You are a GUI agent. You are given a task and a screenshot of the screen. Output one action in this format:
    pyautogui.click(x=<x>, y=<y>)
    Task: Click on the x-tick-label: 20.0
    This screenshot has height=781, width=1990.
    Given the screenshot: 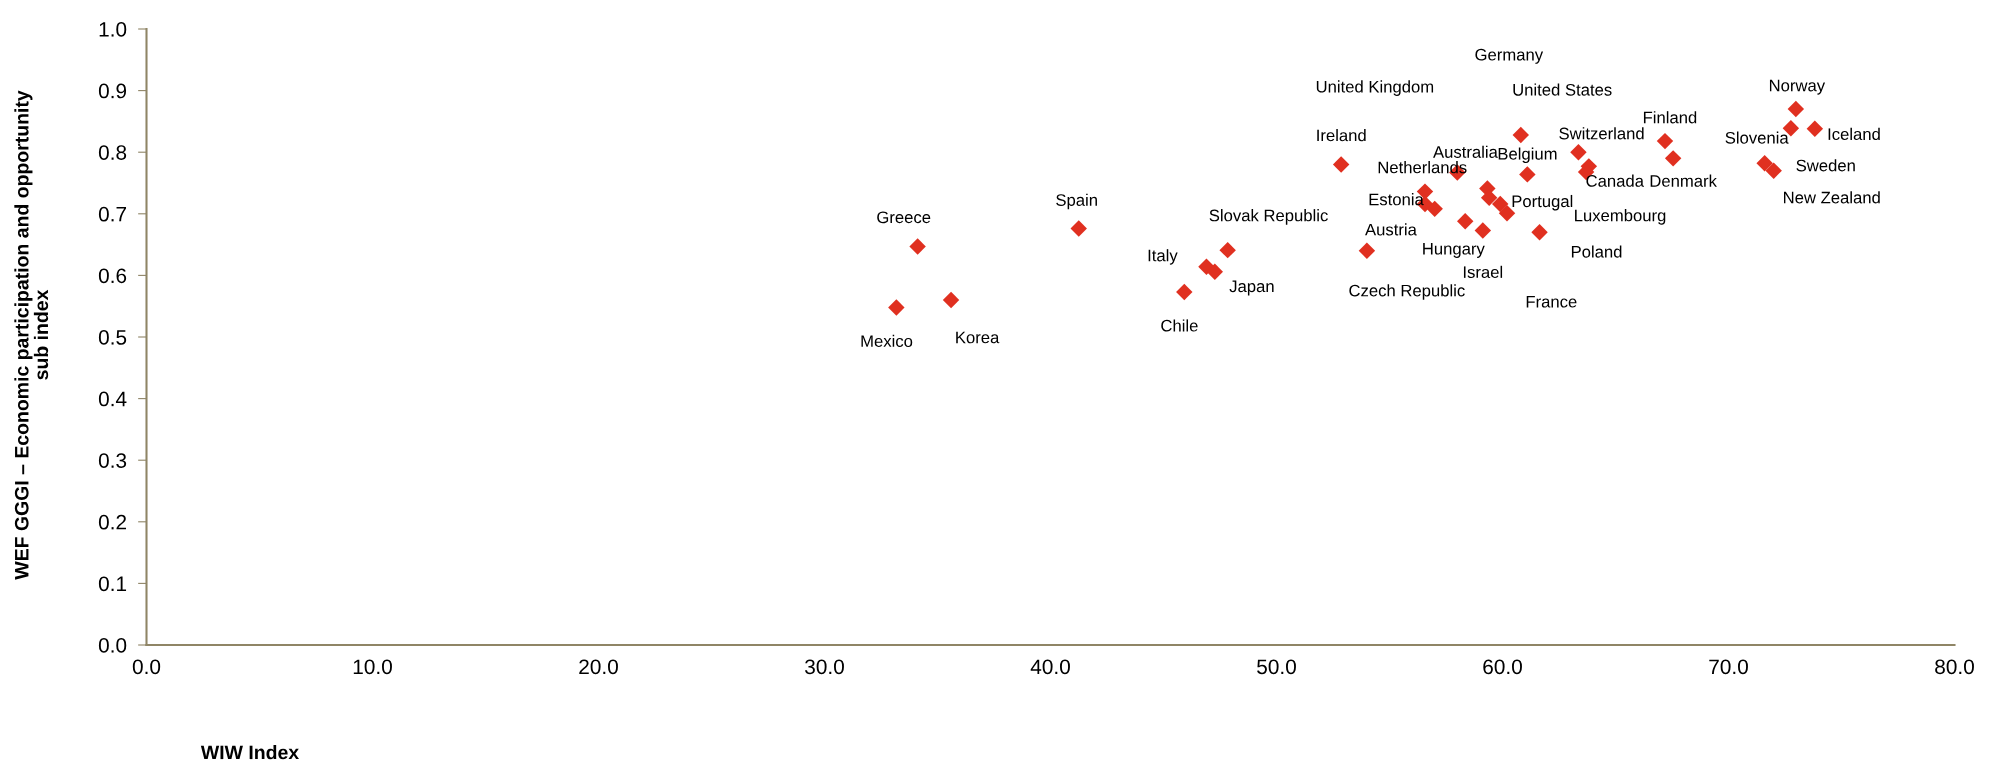 What is the action you would take?
    pyautogui.click(x=598, y=667)
    